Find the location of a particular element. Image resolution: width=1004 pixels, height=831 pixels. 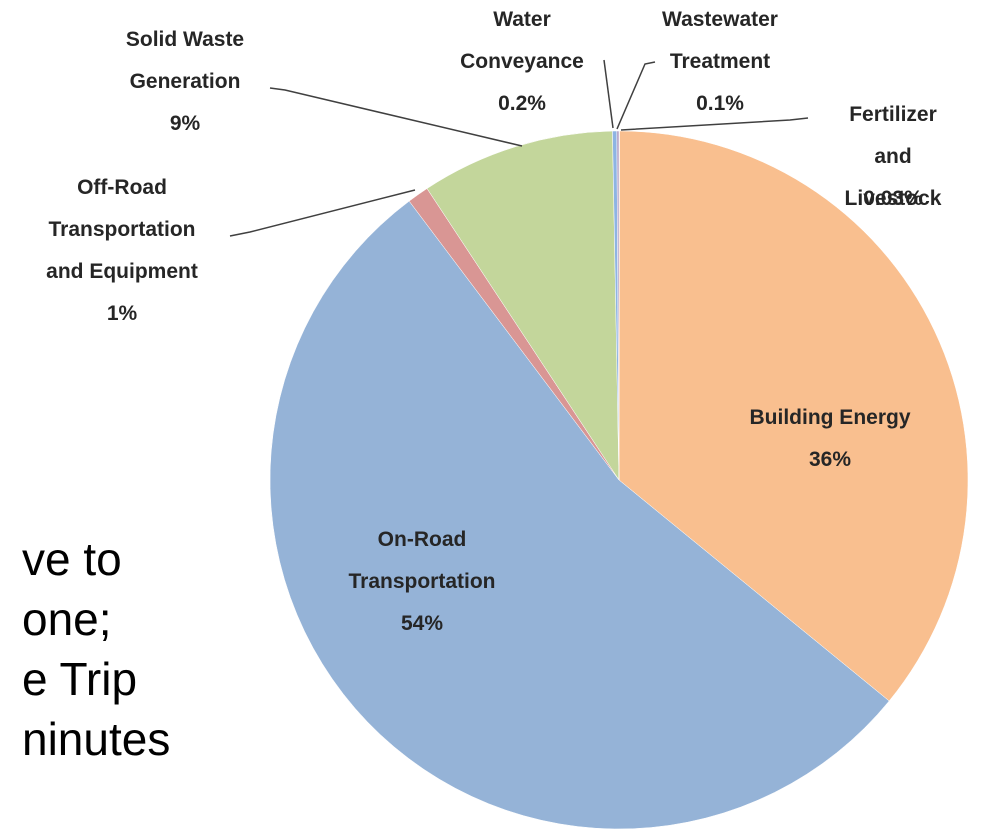

slice-label: Solid Waste Generation is located at coordinates (185, 60).